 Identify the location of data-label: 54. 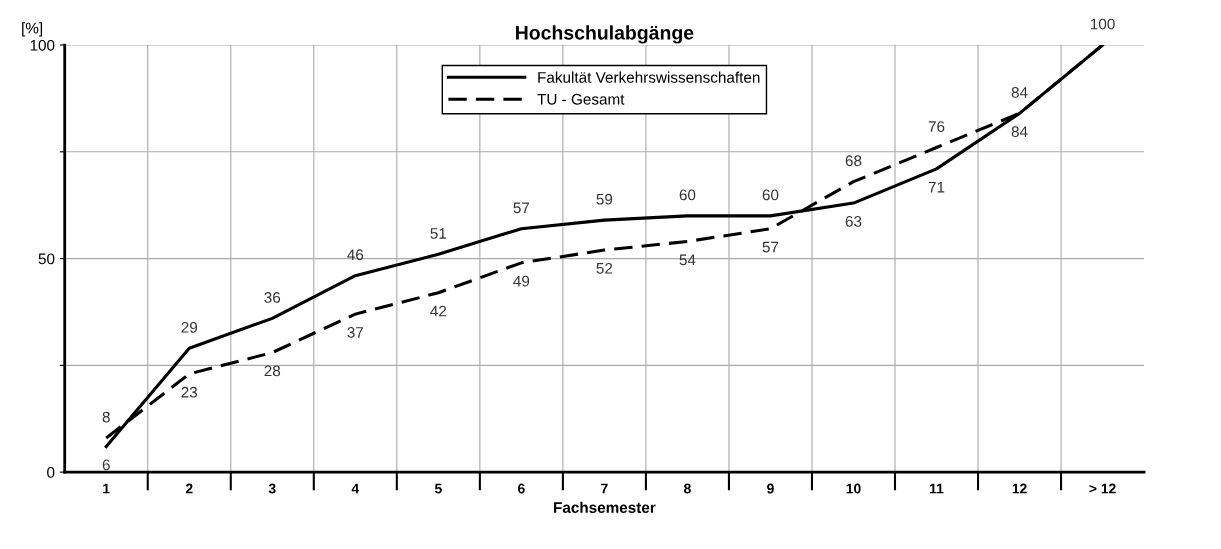
(687, 260).